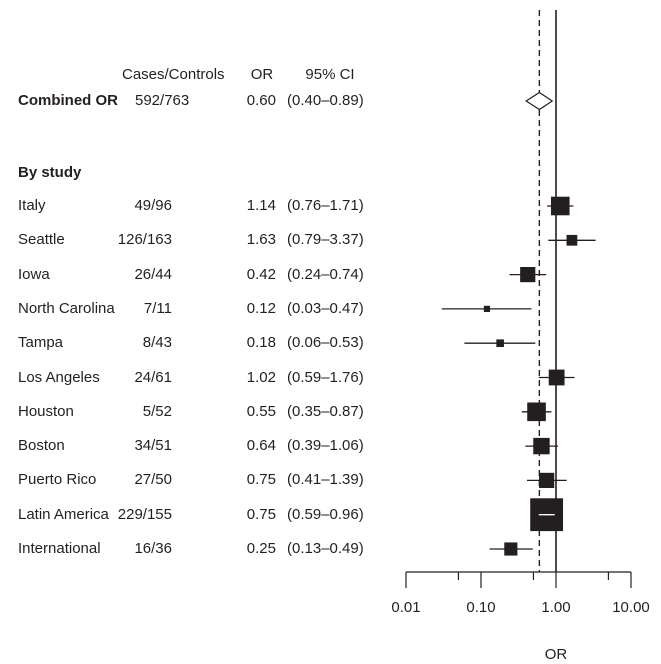 The height and width of the screenshot is (664, 661). I want to click on study-ci: (0.24–0.74), so click(325, 275).